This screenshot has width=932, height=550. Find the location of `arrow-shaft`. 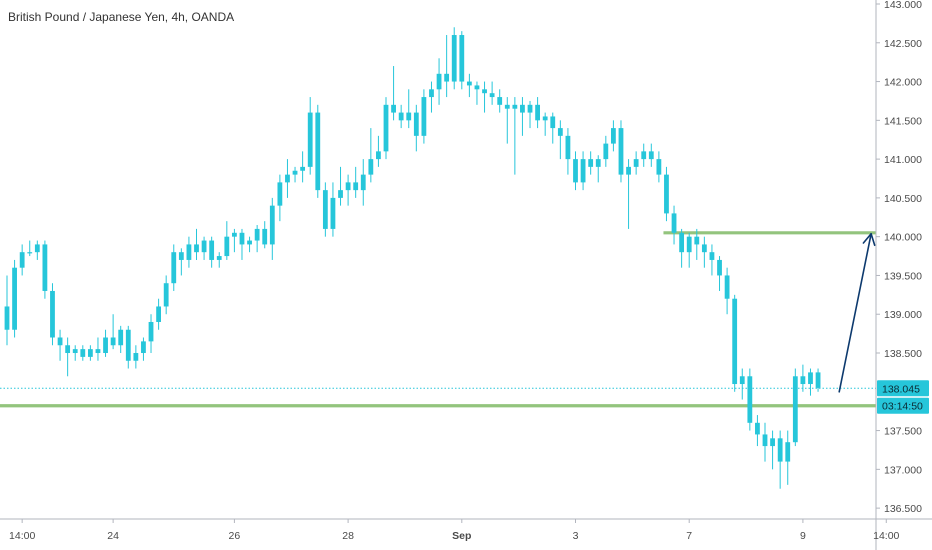

arrow-shaft is located at coordinates (855, 312).